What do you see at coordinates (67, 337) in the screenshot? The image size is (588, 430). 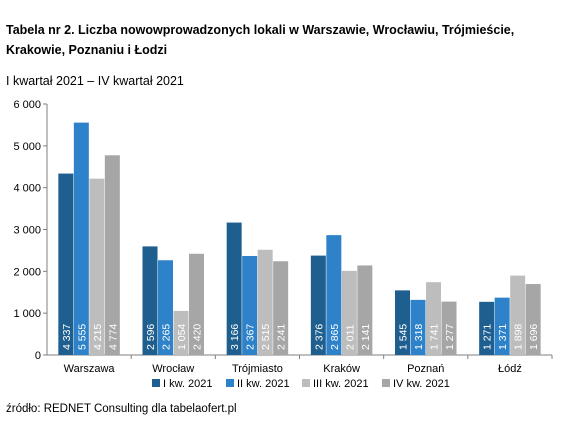 I see `bar-data-label: 4 337` at bounding box center [67, 337].